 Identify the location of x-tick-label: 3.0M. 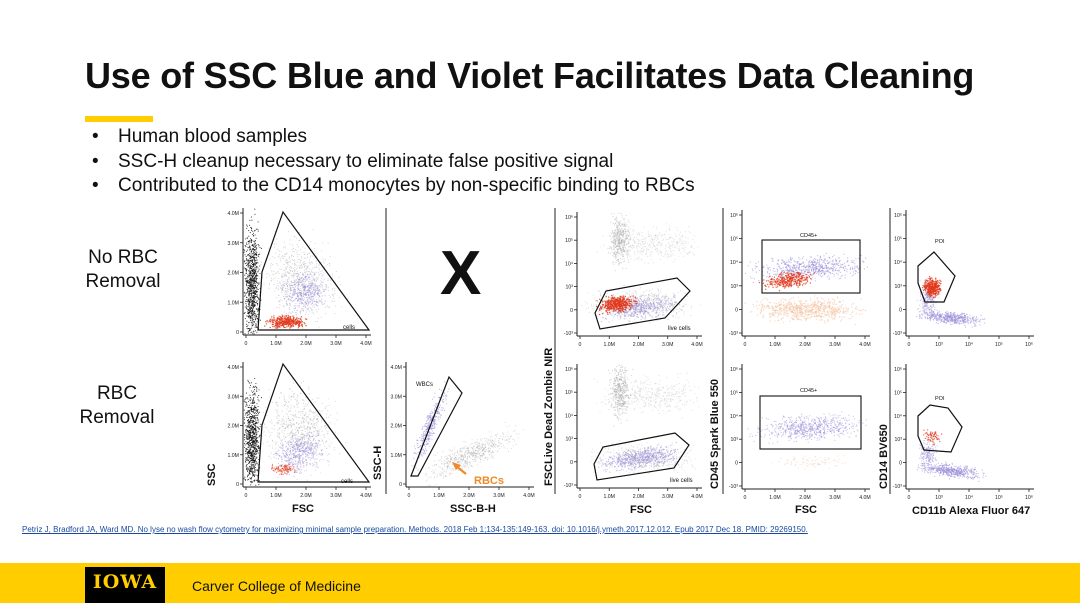
(499, 496).